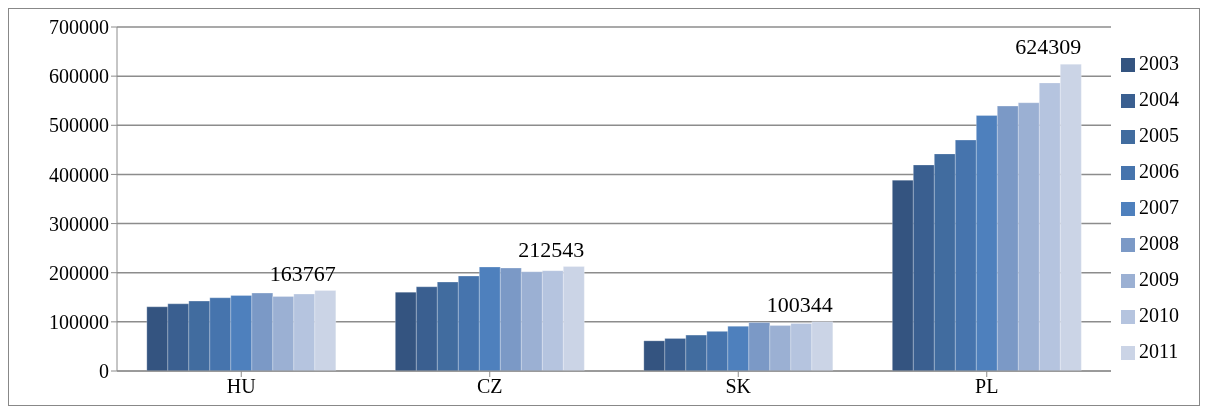  Describe the element at coordinates (241, 386) in the screenshot. I see `x-tick-label: HU` at that location.